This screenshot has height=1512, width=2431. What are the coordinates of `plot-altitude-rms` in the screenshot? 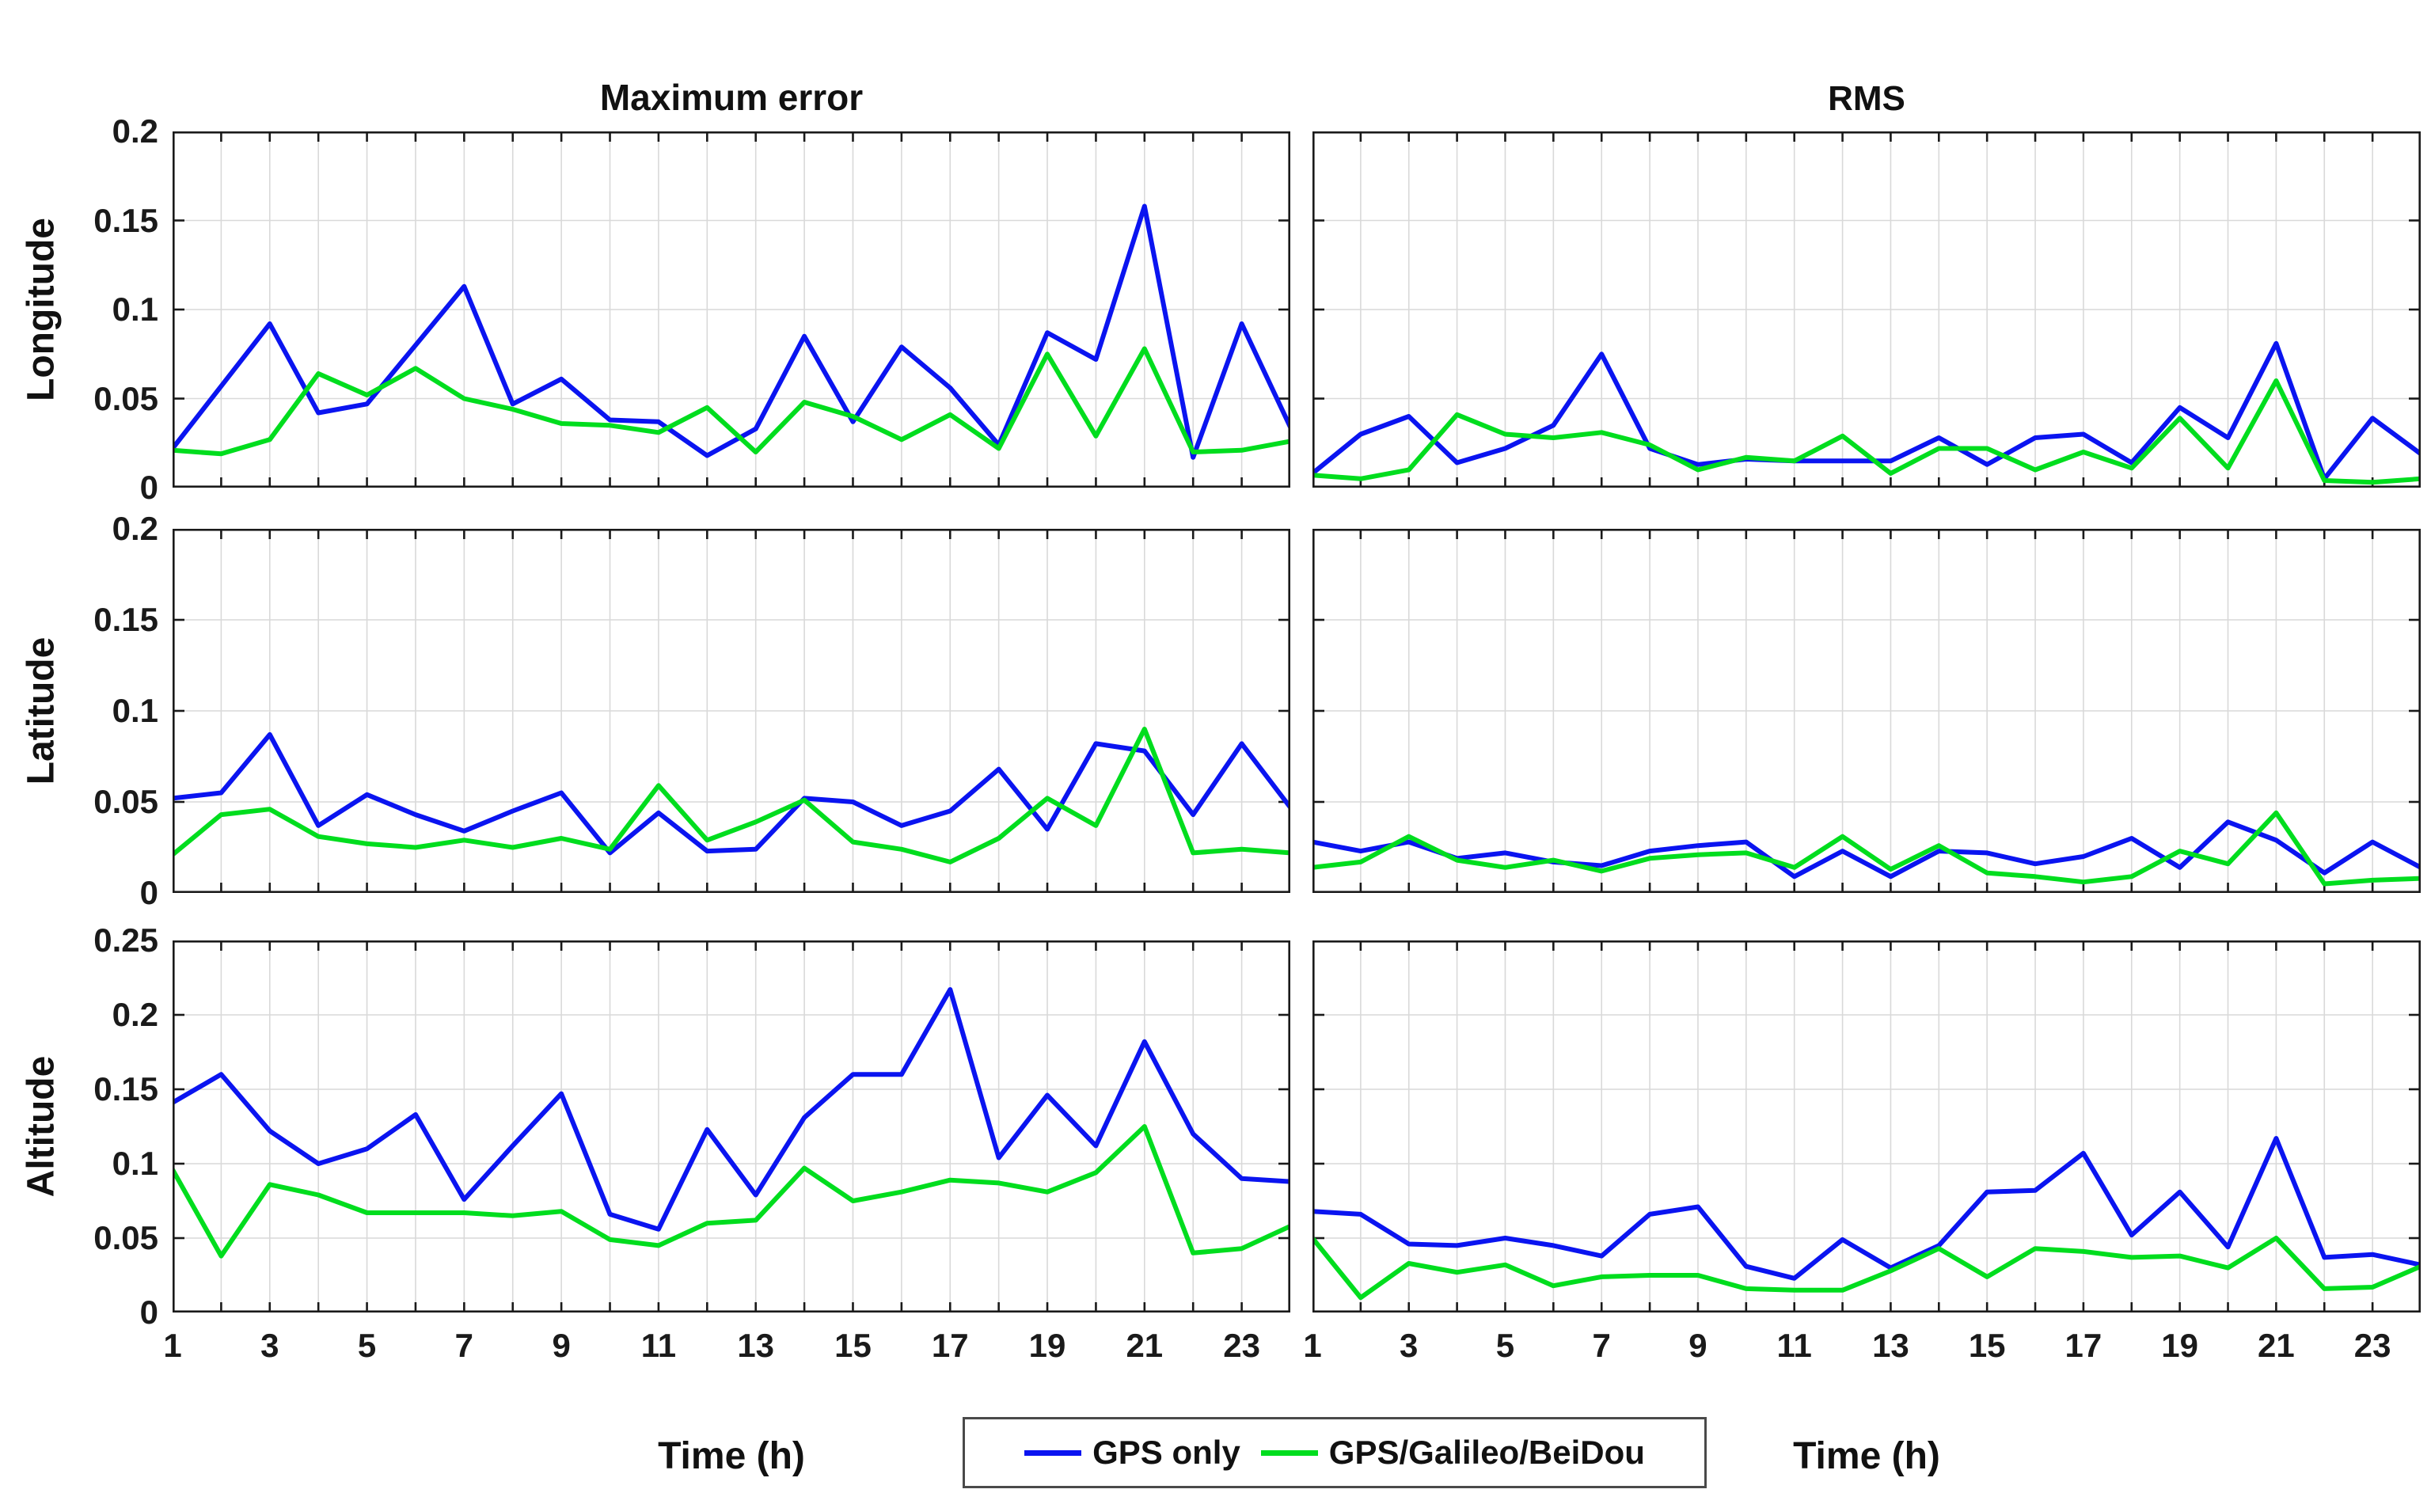 It's located at (1866, 1126).